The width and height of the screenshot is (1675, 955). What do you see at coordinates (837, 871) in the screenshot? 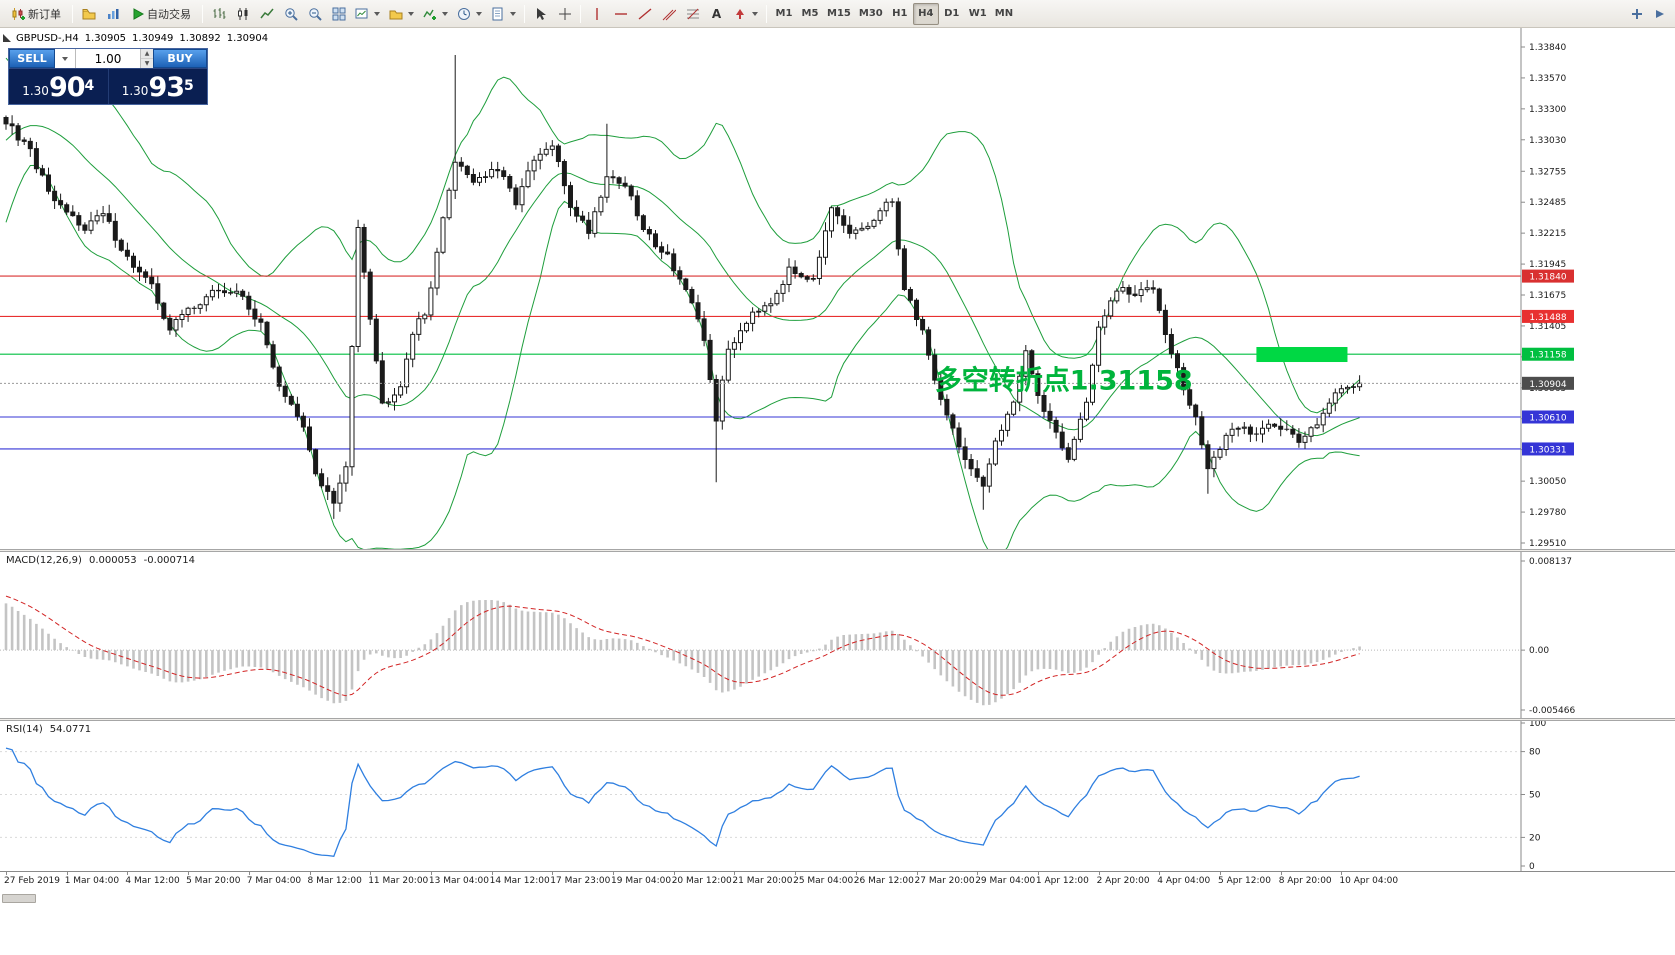
I see `time-axis-separator` at bounding box center [837, 871].